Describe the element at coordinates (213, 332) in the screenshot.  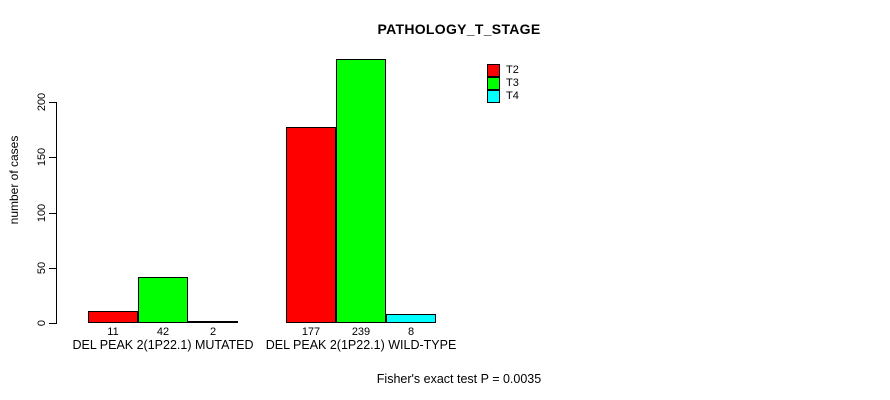
I see `bar-value-label: 2` at that location.